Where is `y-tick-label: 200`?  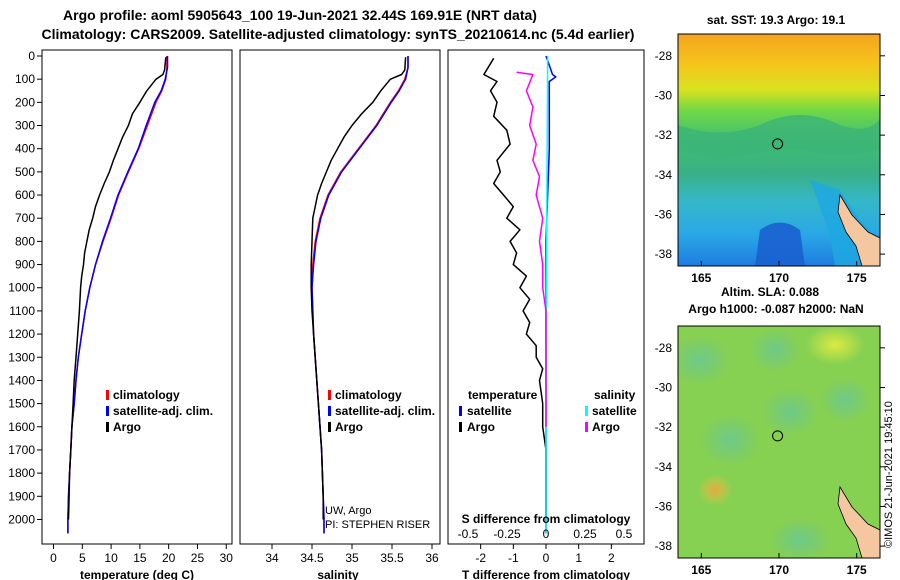
y-tick-label: 200 is located at coordinates (25, 102).